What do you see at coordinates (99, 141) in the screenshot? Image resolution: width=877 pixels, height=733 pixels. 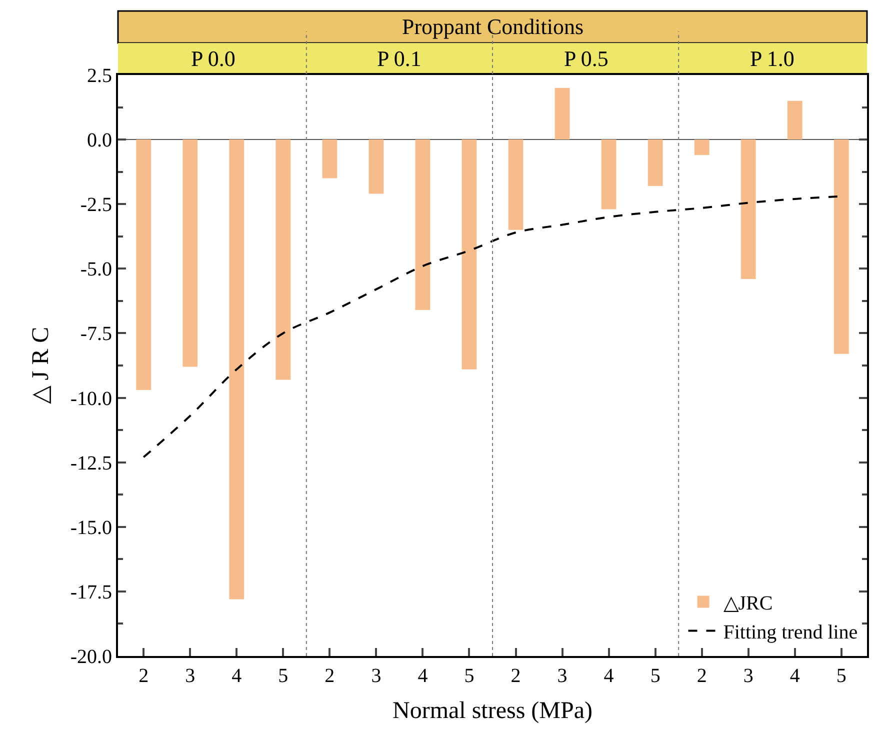 I see `y-tick-label: 0.0` at bounding box center [99, 141].